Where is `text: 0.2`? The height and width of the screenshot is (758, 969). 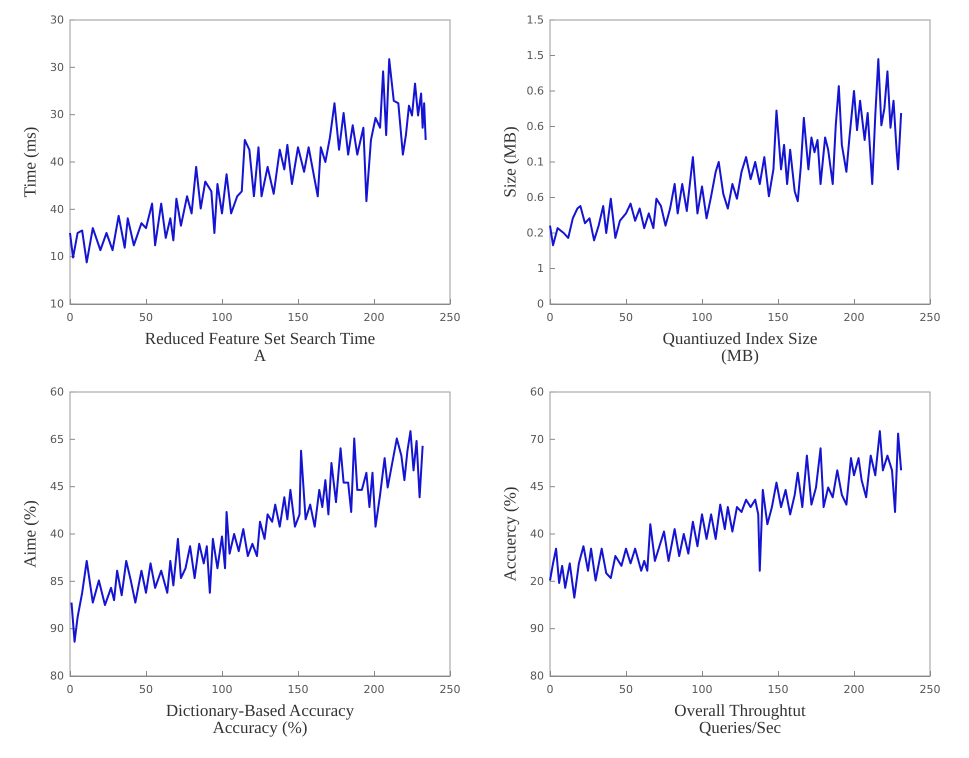 text: 0.2 is located at coordinates (535, 233).